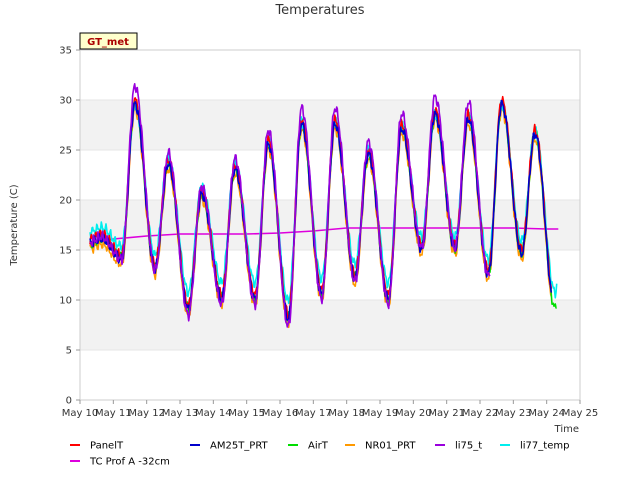 The image size is (640, 480). Describe the element at coordinates (65, 251) in the screenshot. I see `y-tick-label: 15` at that location.